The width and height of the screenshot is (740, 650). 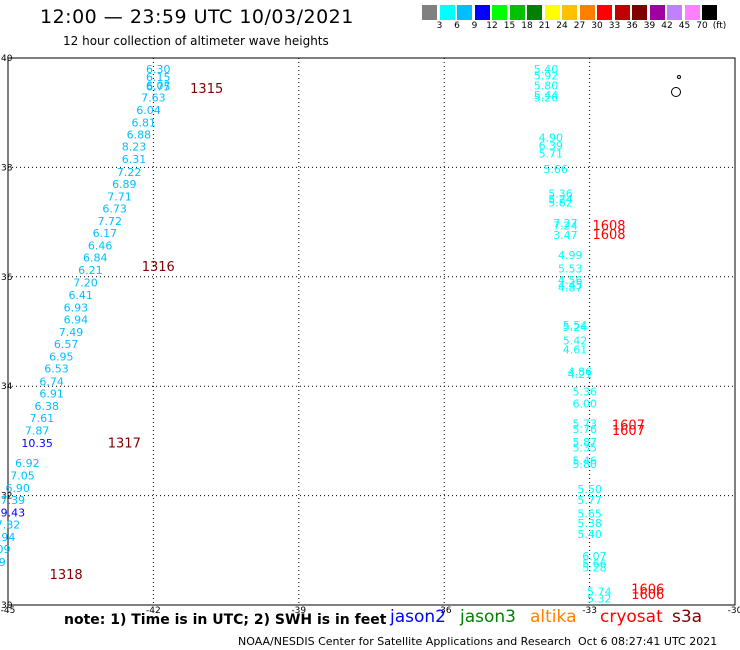 I want to click on wave-height-value: 5.76, so click(x=585, y=429).